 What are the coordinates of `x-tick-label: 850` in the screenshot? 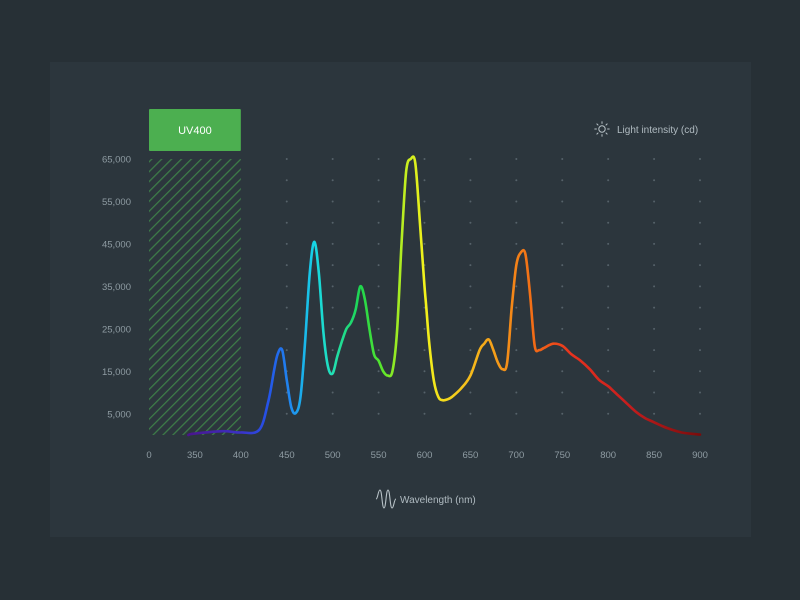 It's located at (654, 455).